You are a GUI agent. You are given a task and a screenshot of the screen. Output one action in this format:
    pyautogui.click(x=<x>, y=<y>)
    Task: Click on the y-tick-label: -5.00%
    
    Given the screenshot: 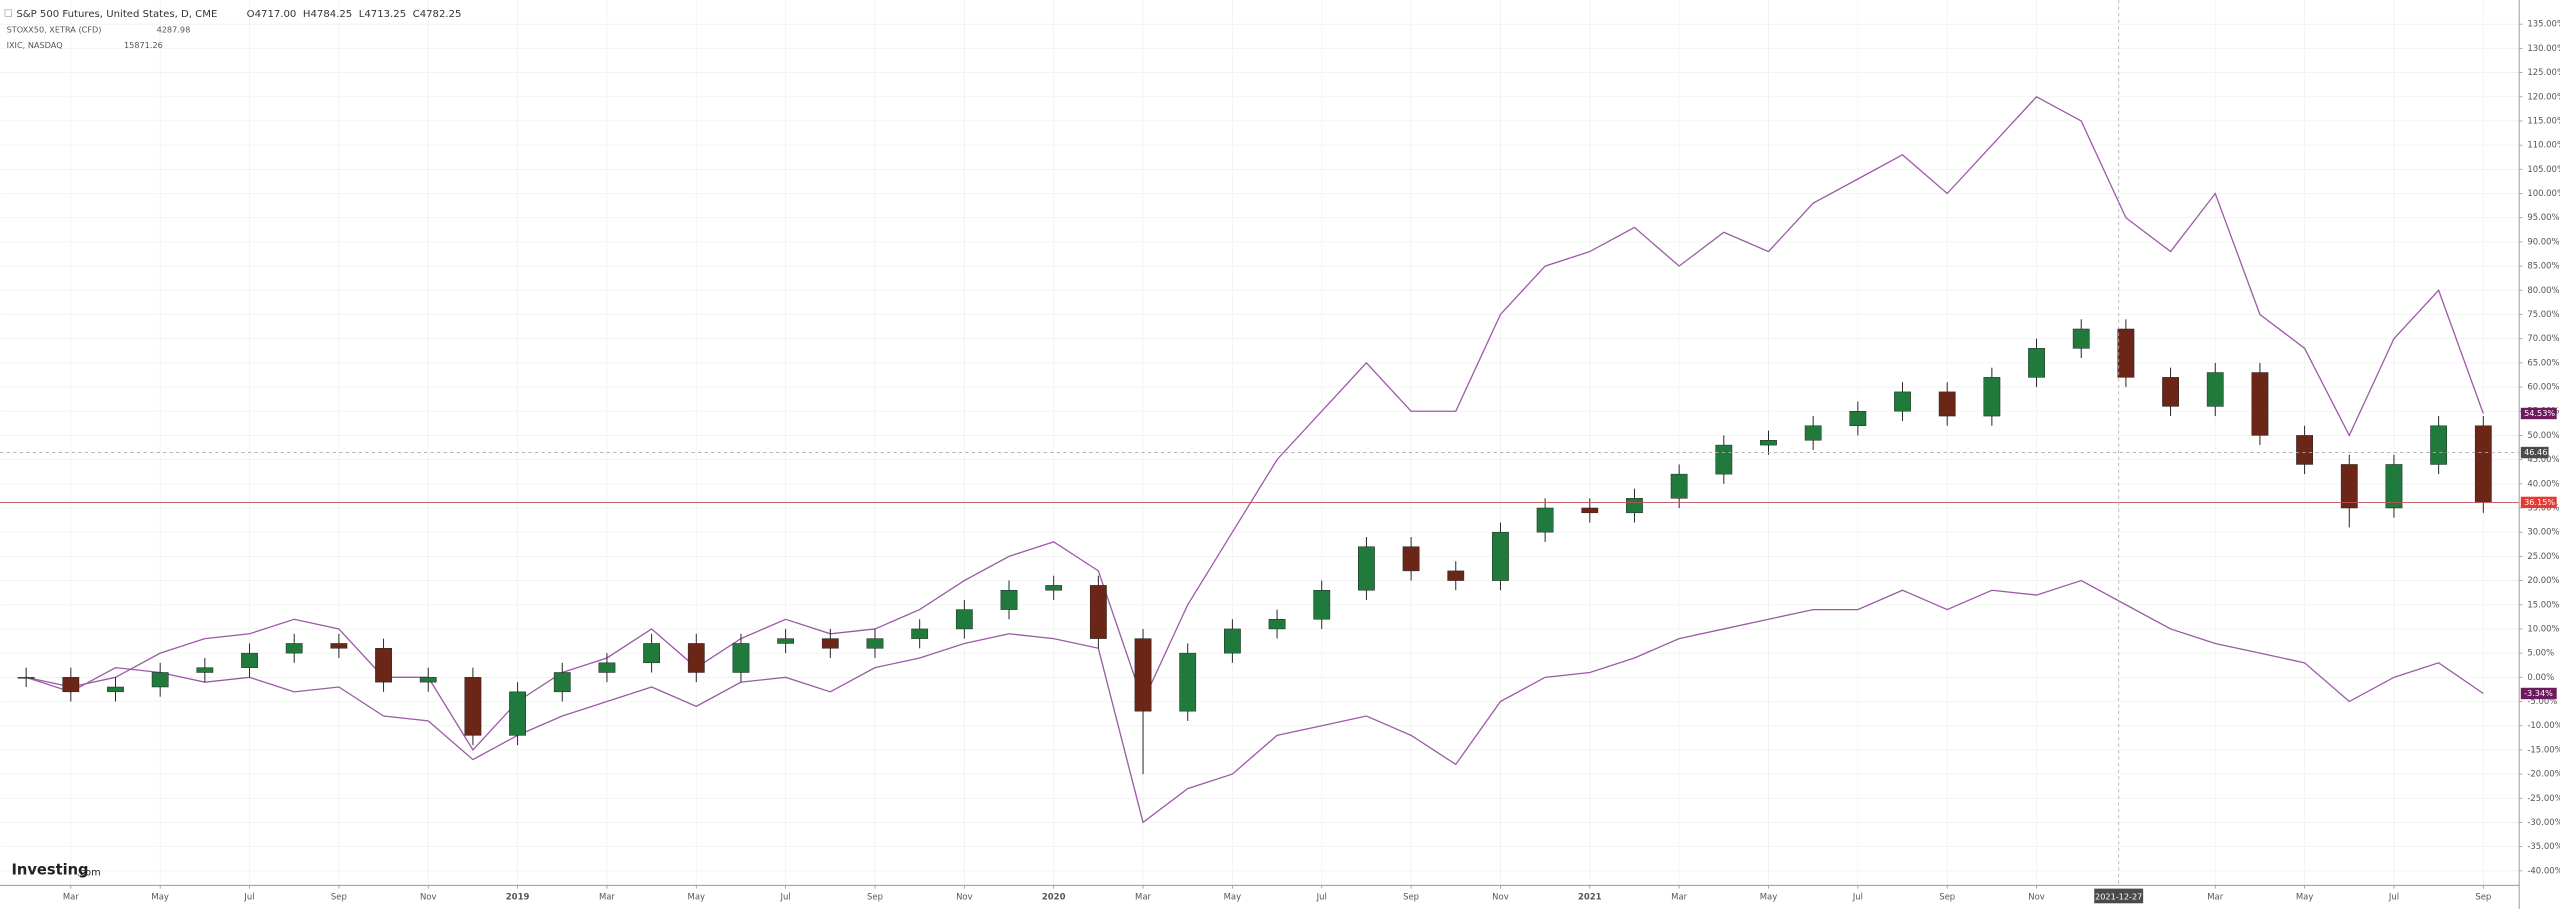 What is the action you would take?
    pyautogui.click(x=2542, y=701)
    